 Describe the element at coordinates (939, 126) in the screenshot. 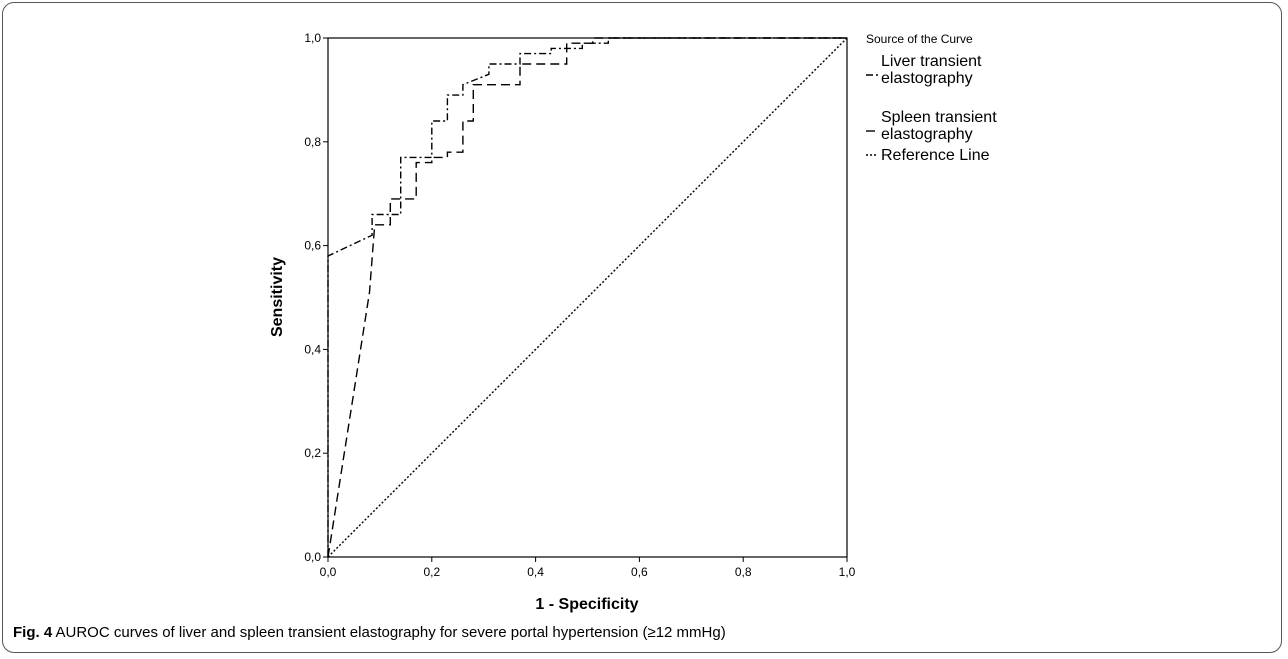

I see `legend-label-1: Spleen transient elastography` at that location.